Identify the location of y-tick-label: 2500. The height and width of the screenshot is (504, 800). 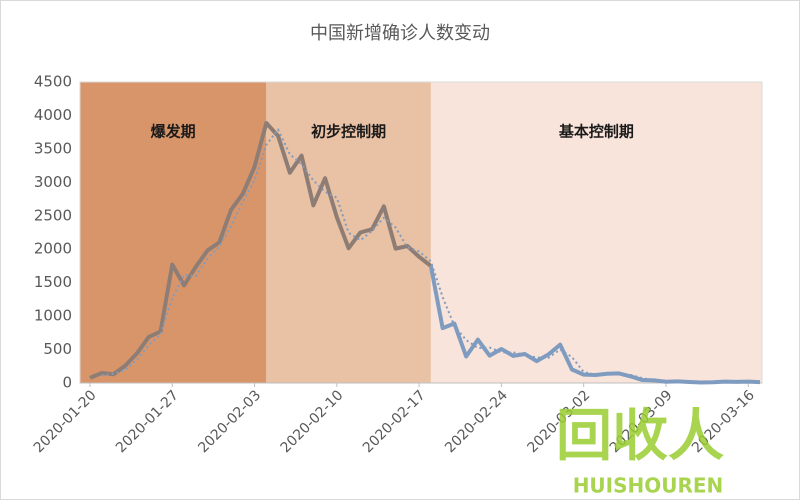
(53, 215).